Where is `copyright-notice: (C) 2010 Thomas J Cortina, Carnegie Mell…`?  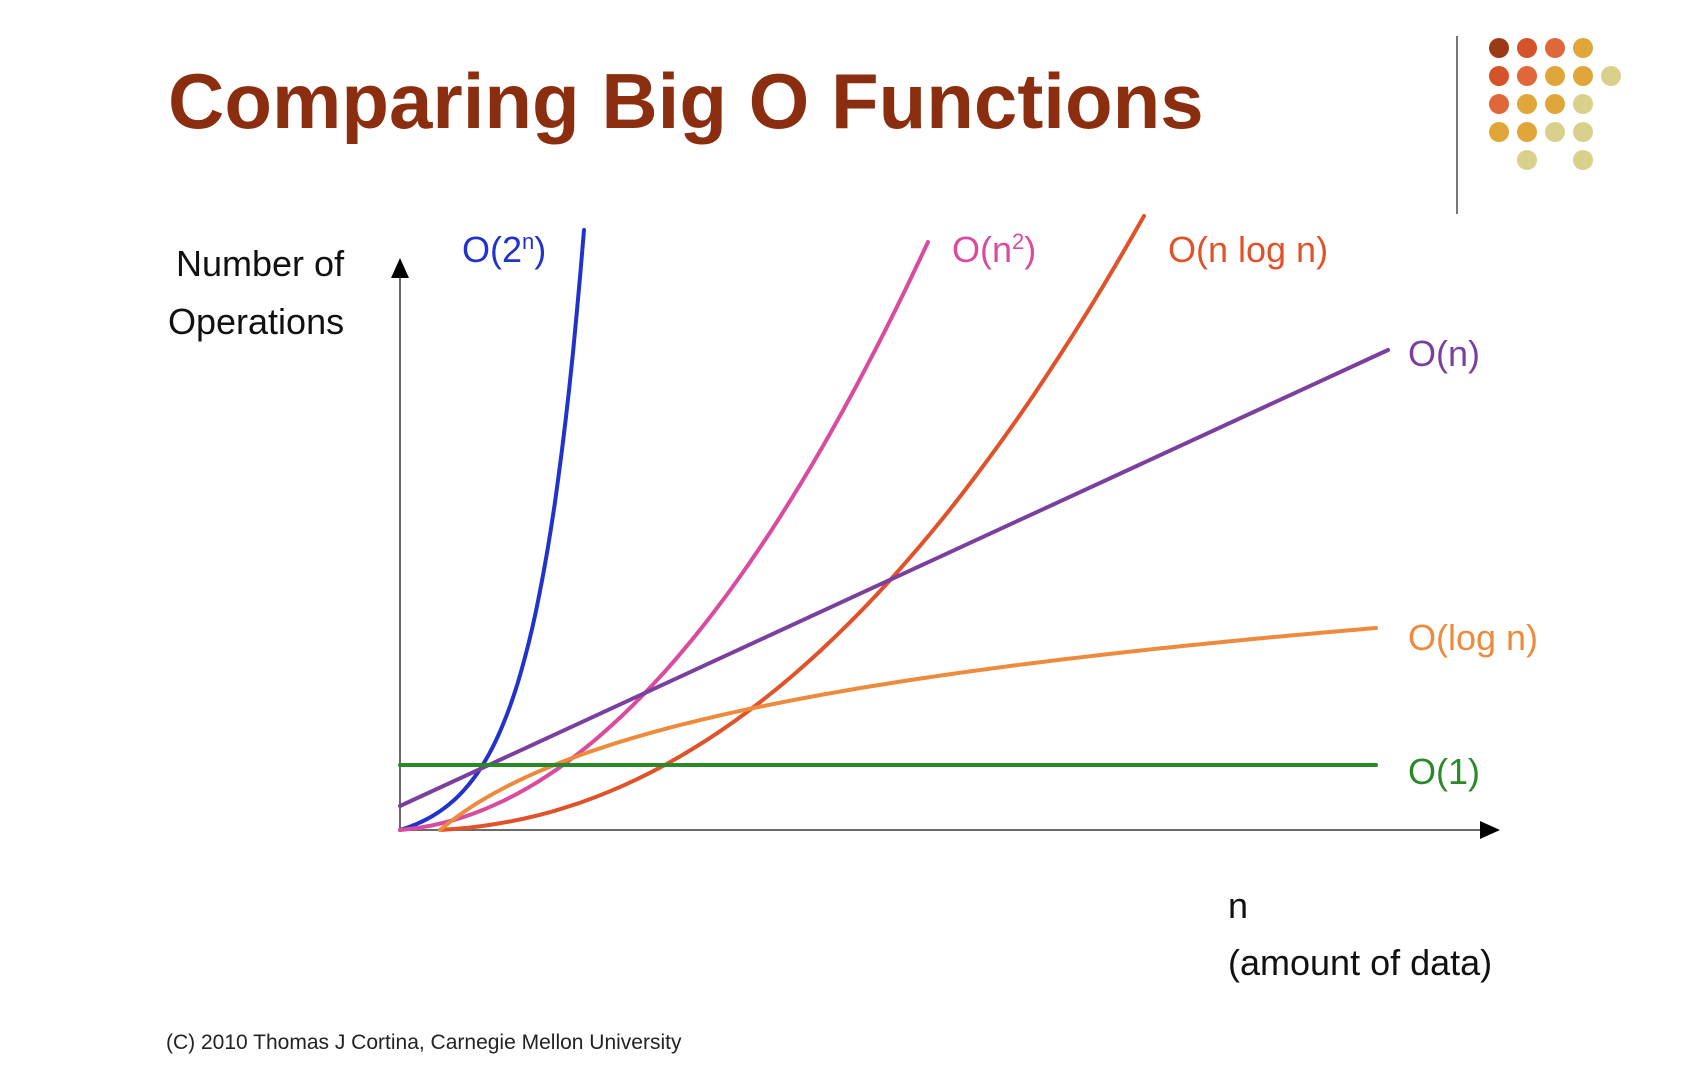 copyright-notice: (C) 2010 Thomas J Cortina, Carnegie Mell… is located at coordinates (424, 1042).